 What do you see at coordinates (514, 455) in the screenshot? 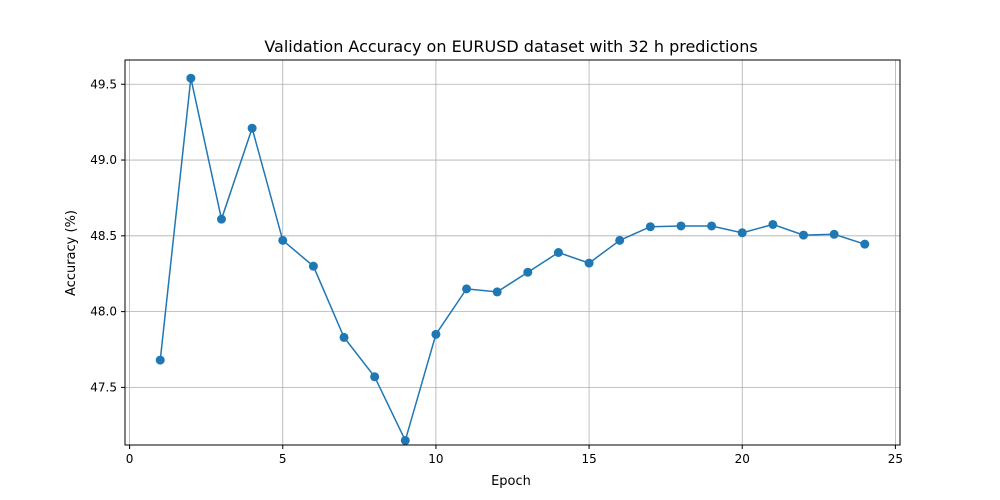
I see `x-ticks: 0 5 10 15 20 25` at bounding box center [514, 455].